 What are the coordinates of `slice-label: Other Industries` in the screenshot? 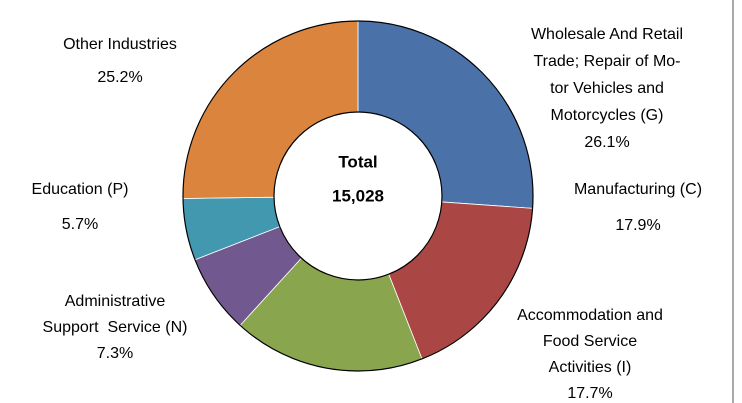 It's located at (120, 44).